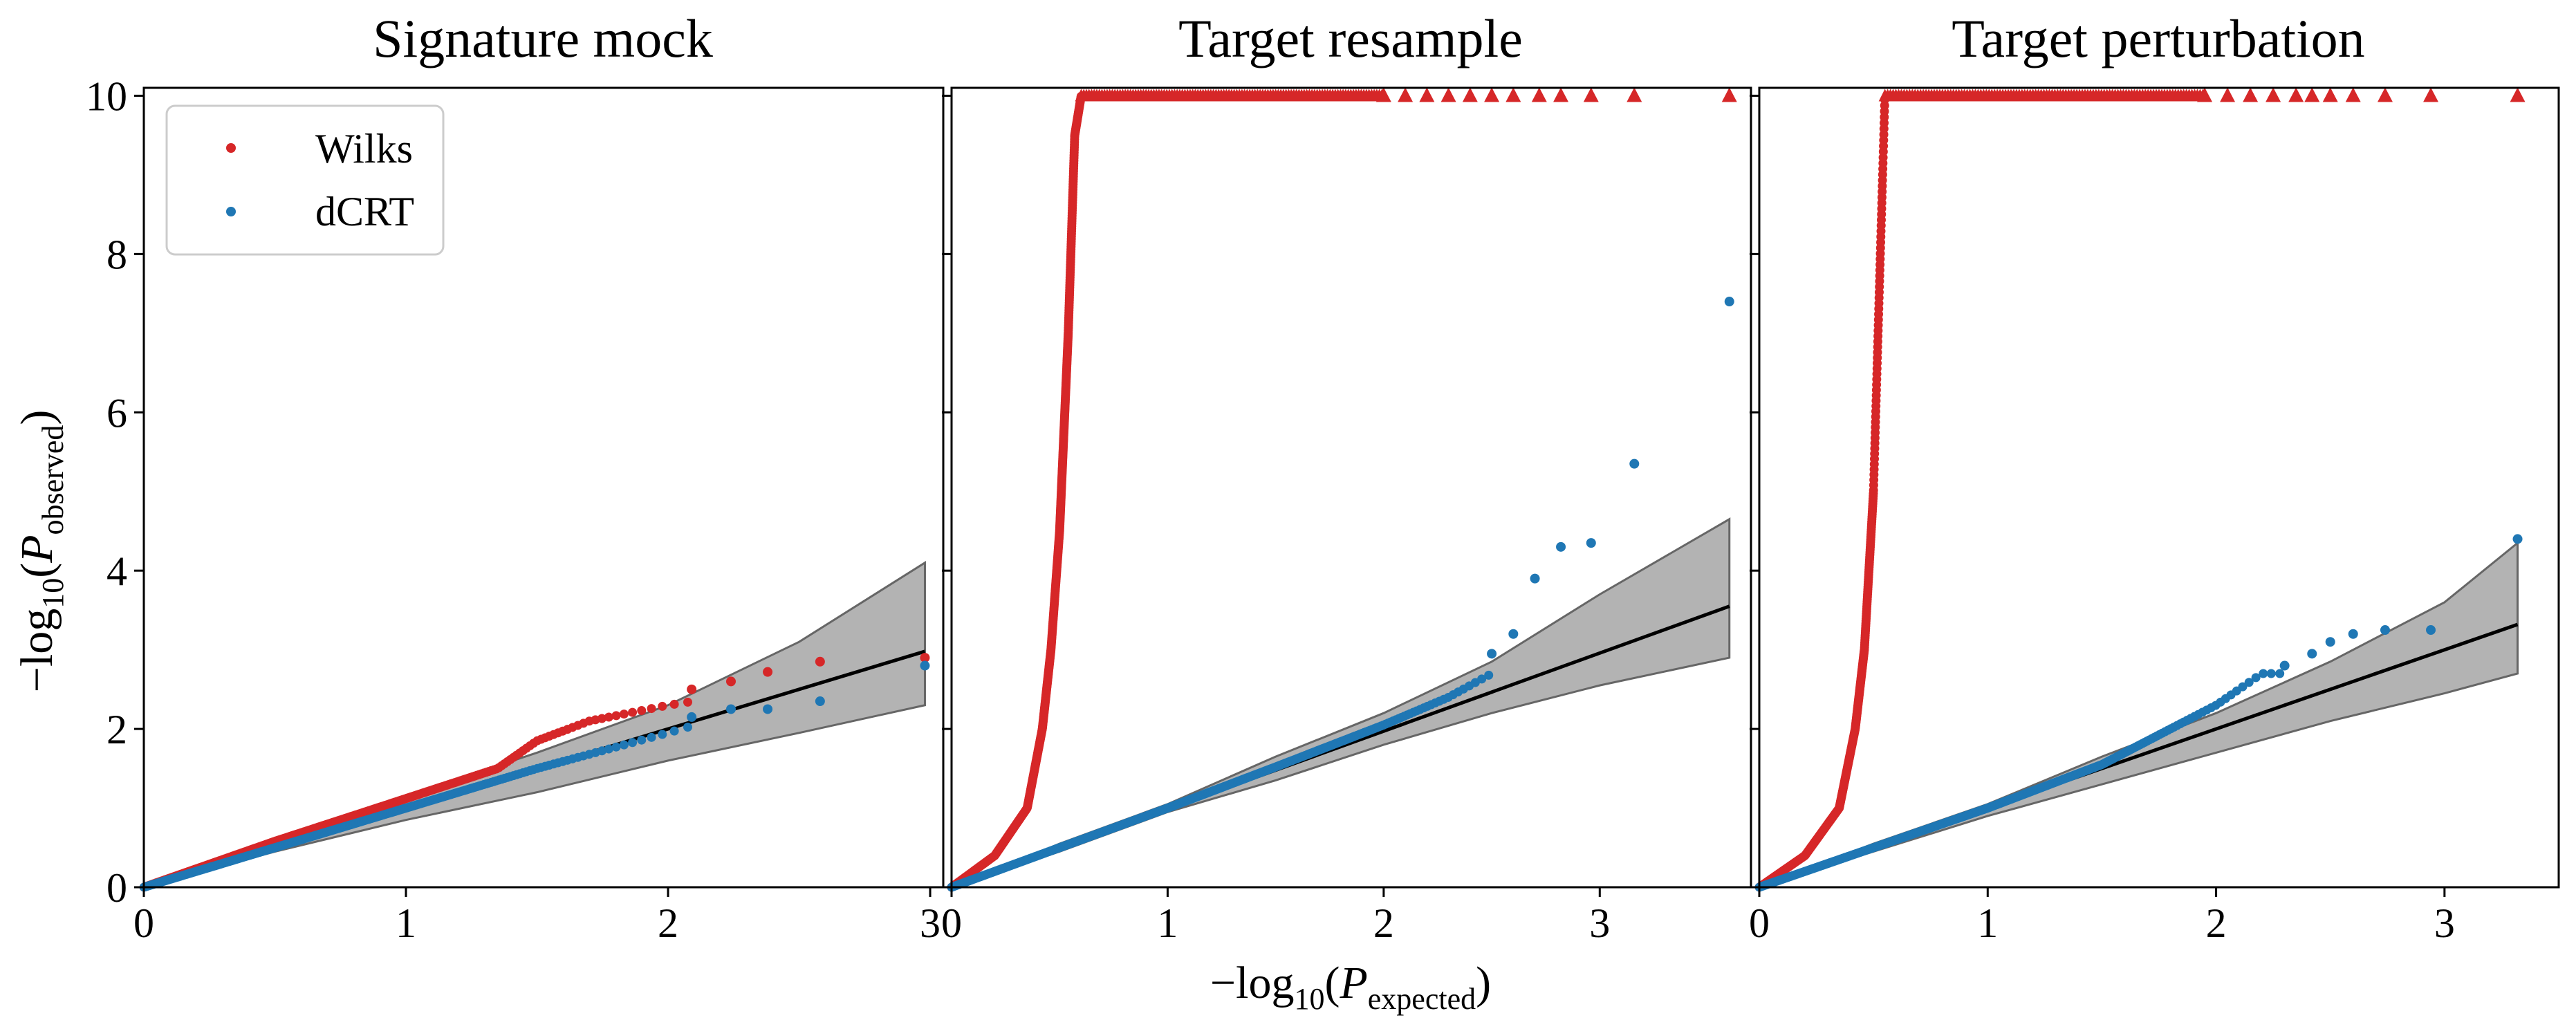 The image size is (2576, 1029). I want to click on y-tick-label: 6, so click(117, 413).